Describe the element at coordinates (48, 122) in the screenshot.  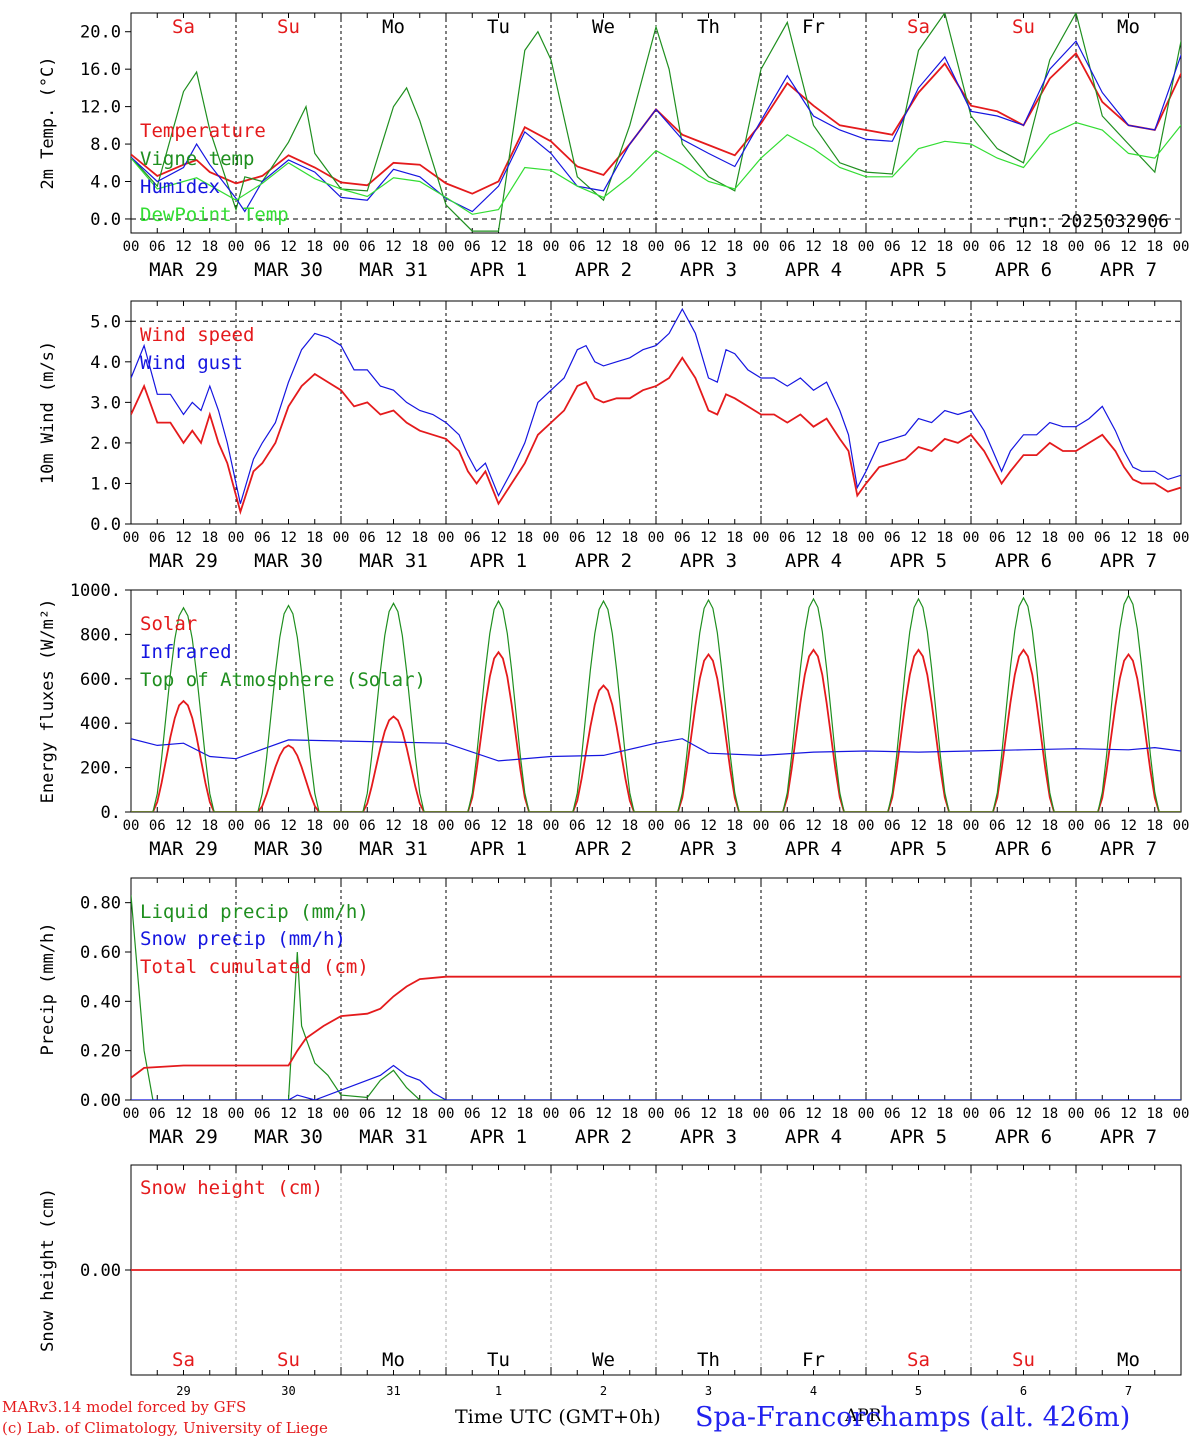
I see `y-axis-label: 2m Temp. (°C)` at that location.